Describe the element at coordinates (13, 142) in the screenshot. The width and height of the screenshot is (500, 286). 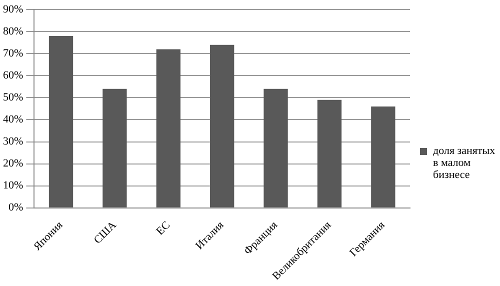
I see `y-tick-label: 30%` at that location.